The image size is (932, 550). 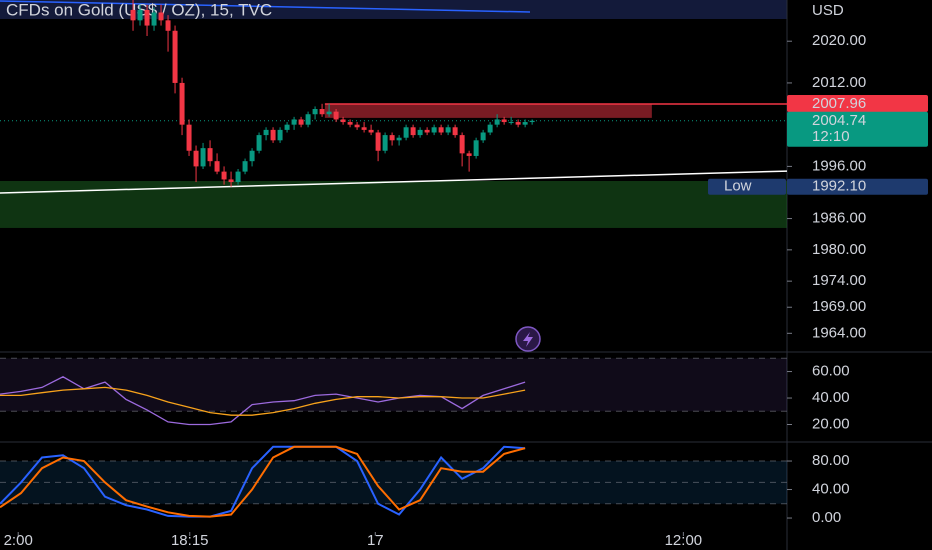 I want to click on lightning-icon, so click(x=528, y=339).